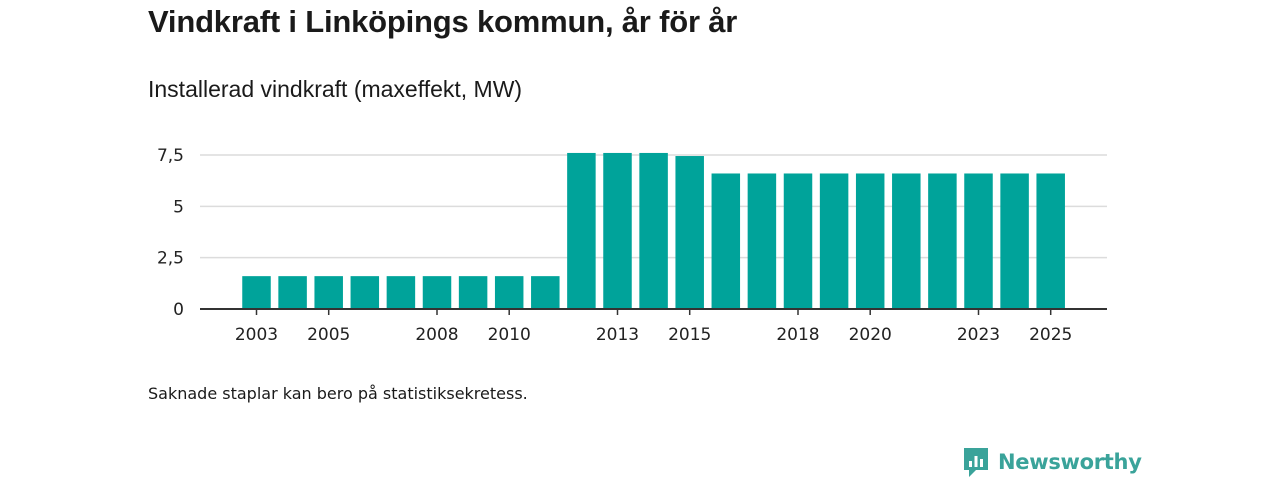  I want to click on y-axis-ticks: 0 2,5 5 7,5, so click(170, 233).